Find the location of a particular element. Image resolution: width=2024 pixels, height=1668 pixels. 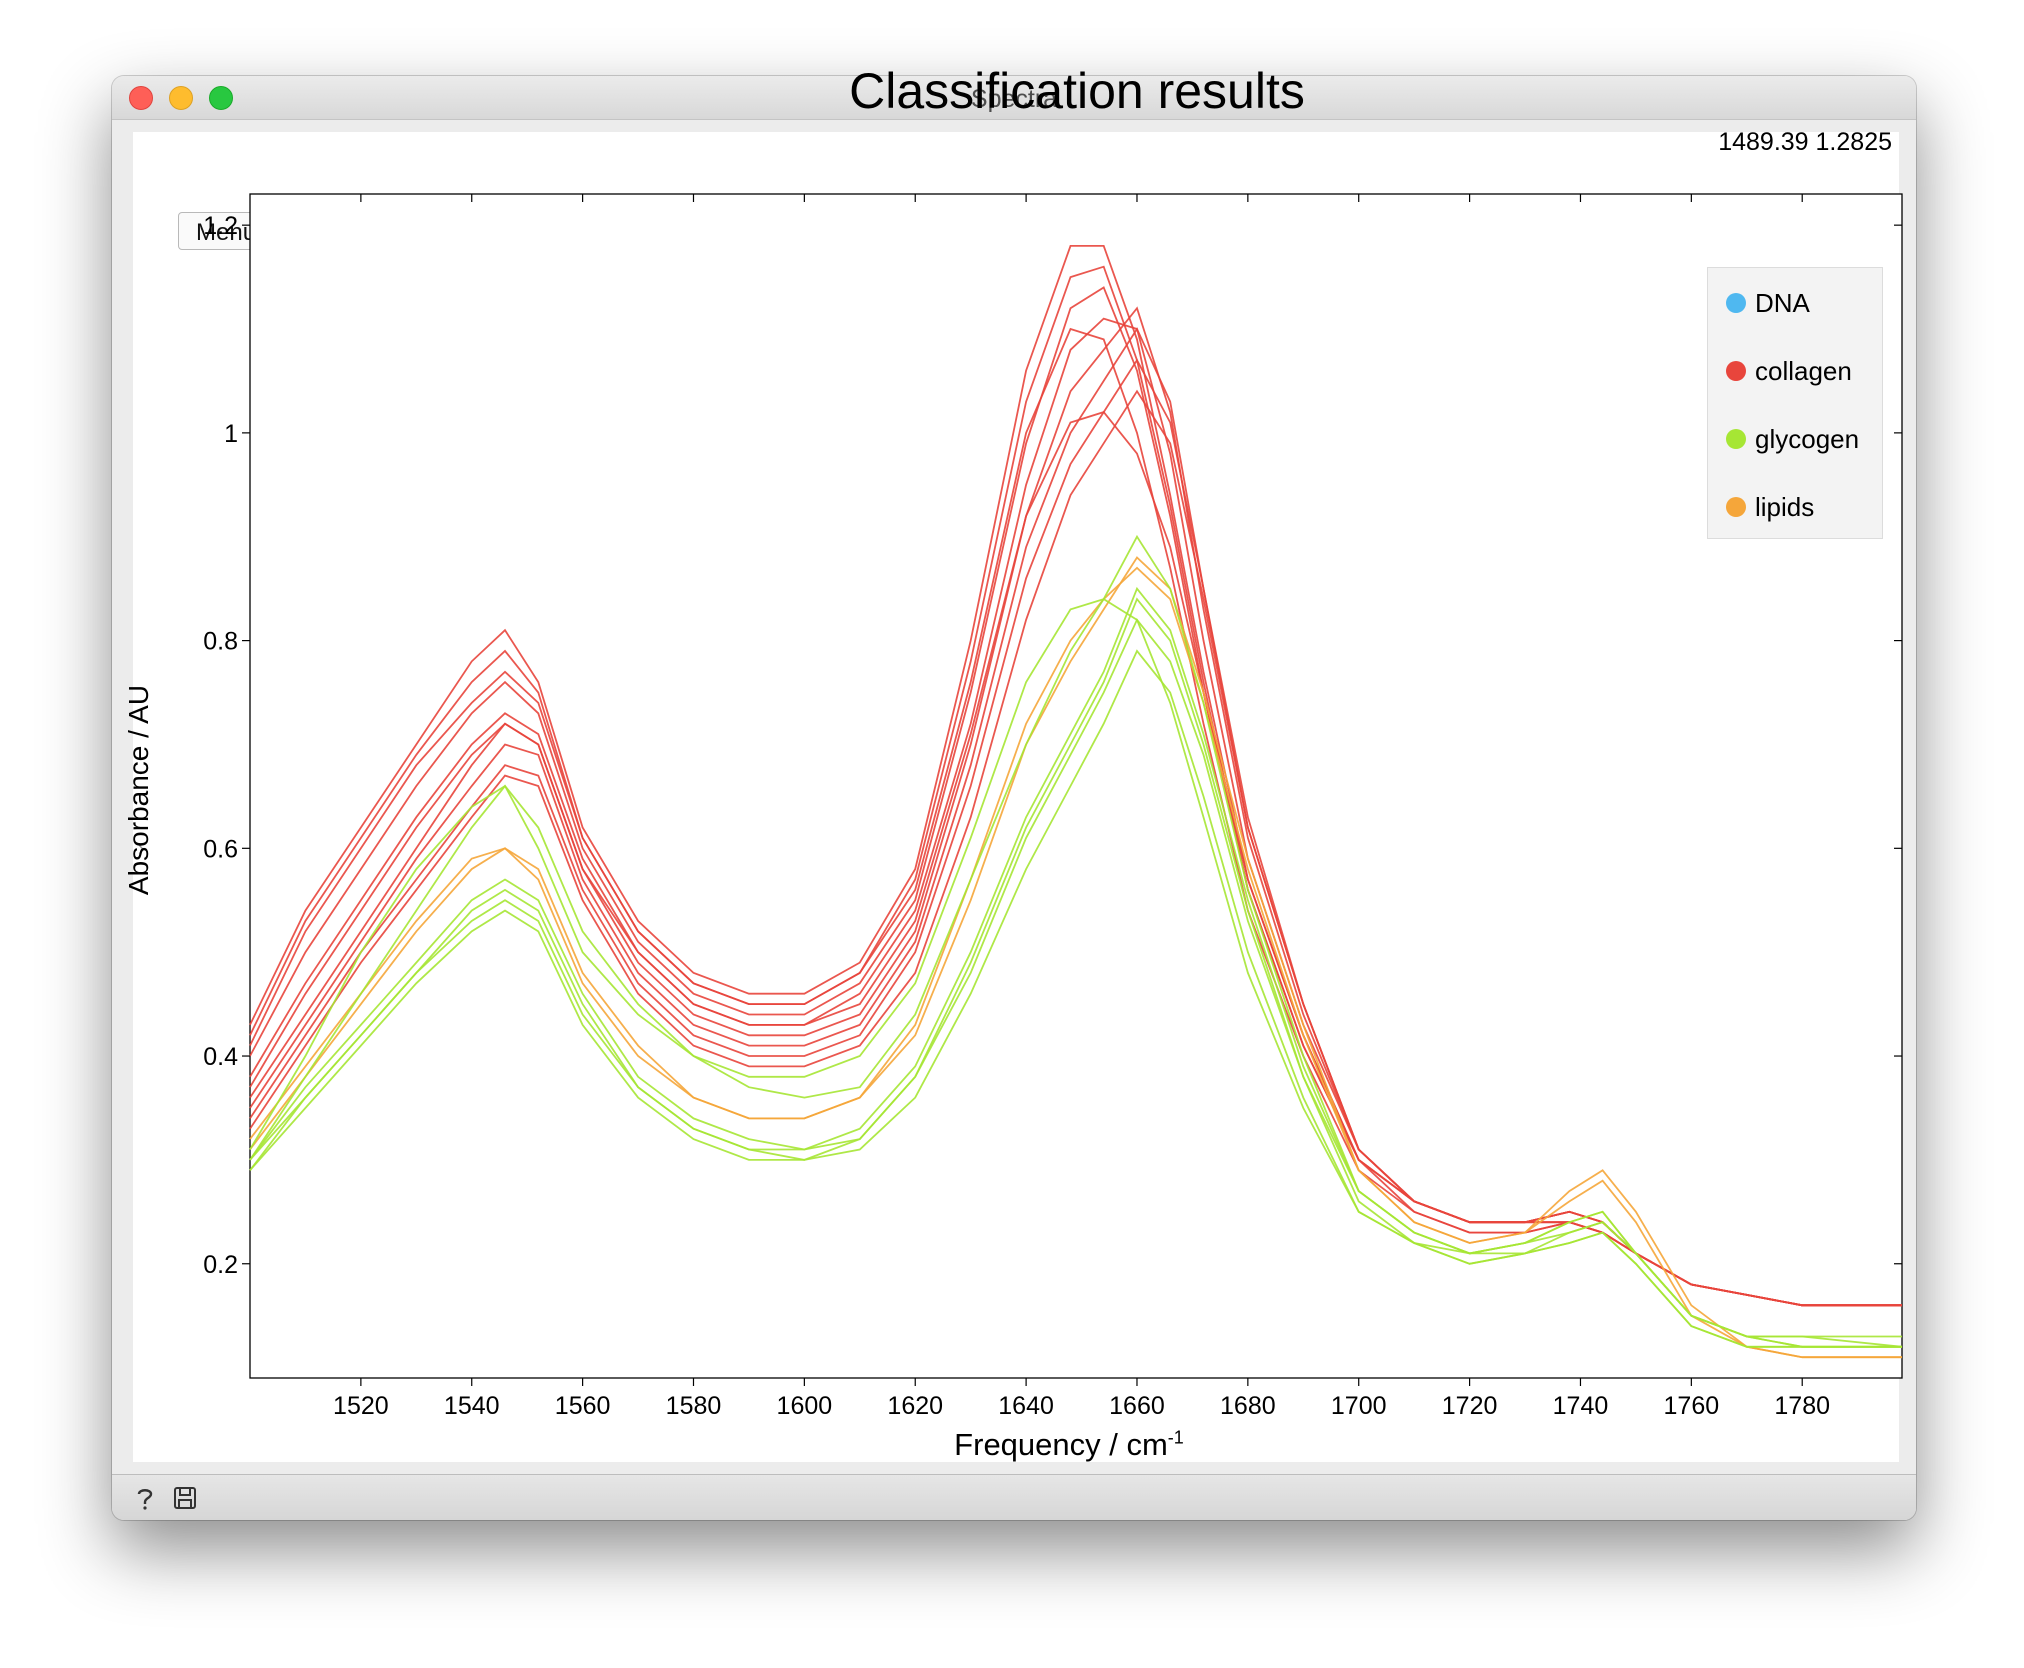

x-tick-label-1660: 1660 is located at coordinates (1137, 1406).